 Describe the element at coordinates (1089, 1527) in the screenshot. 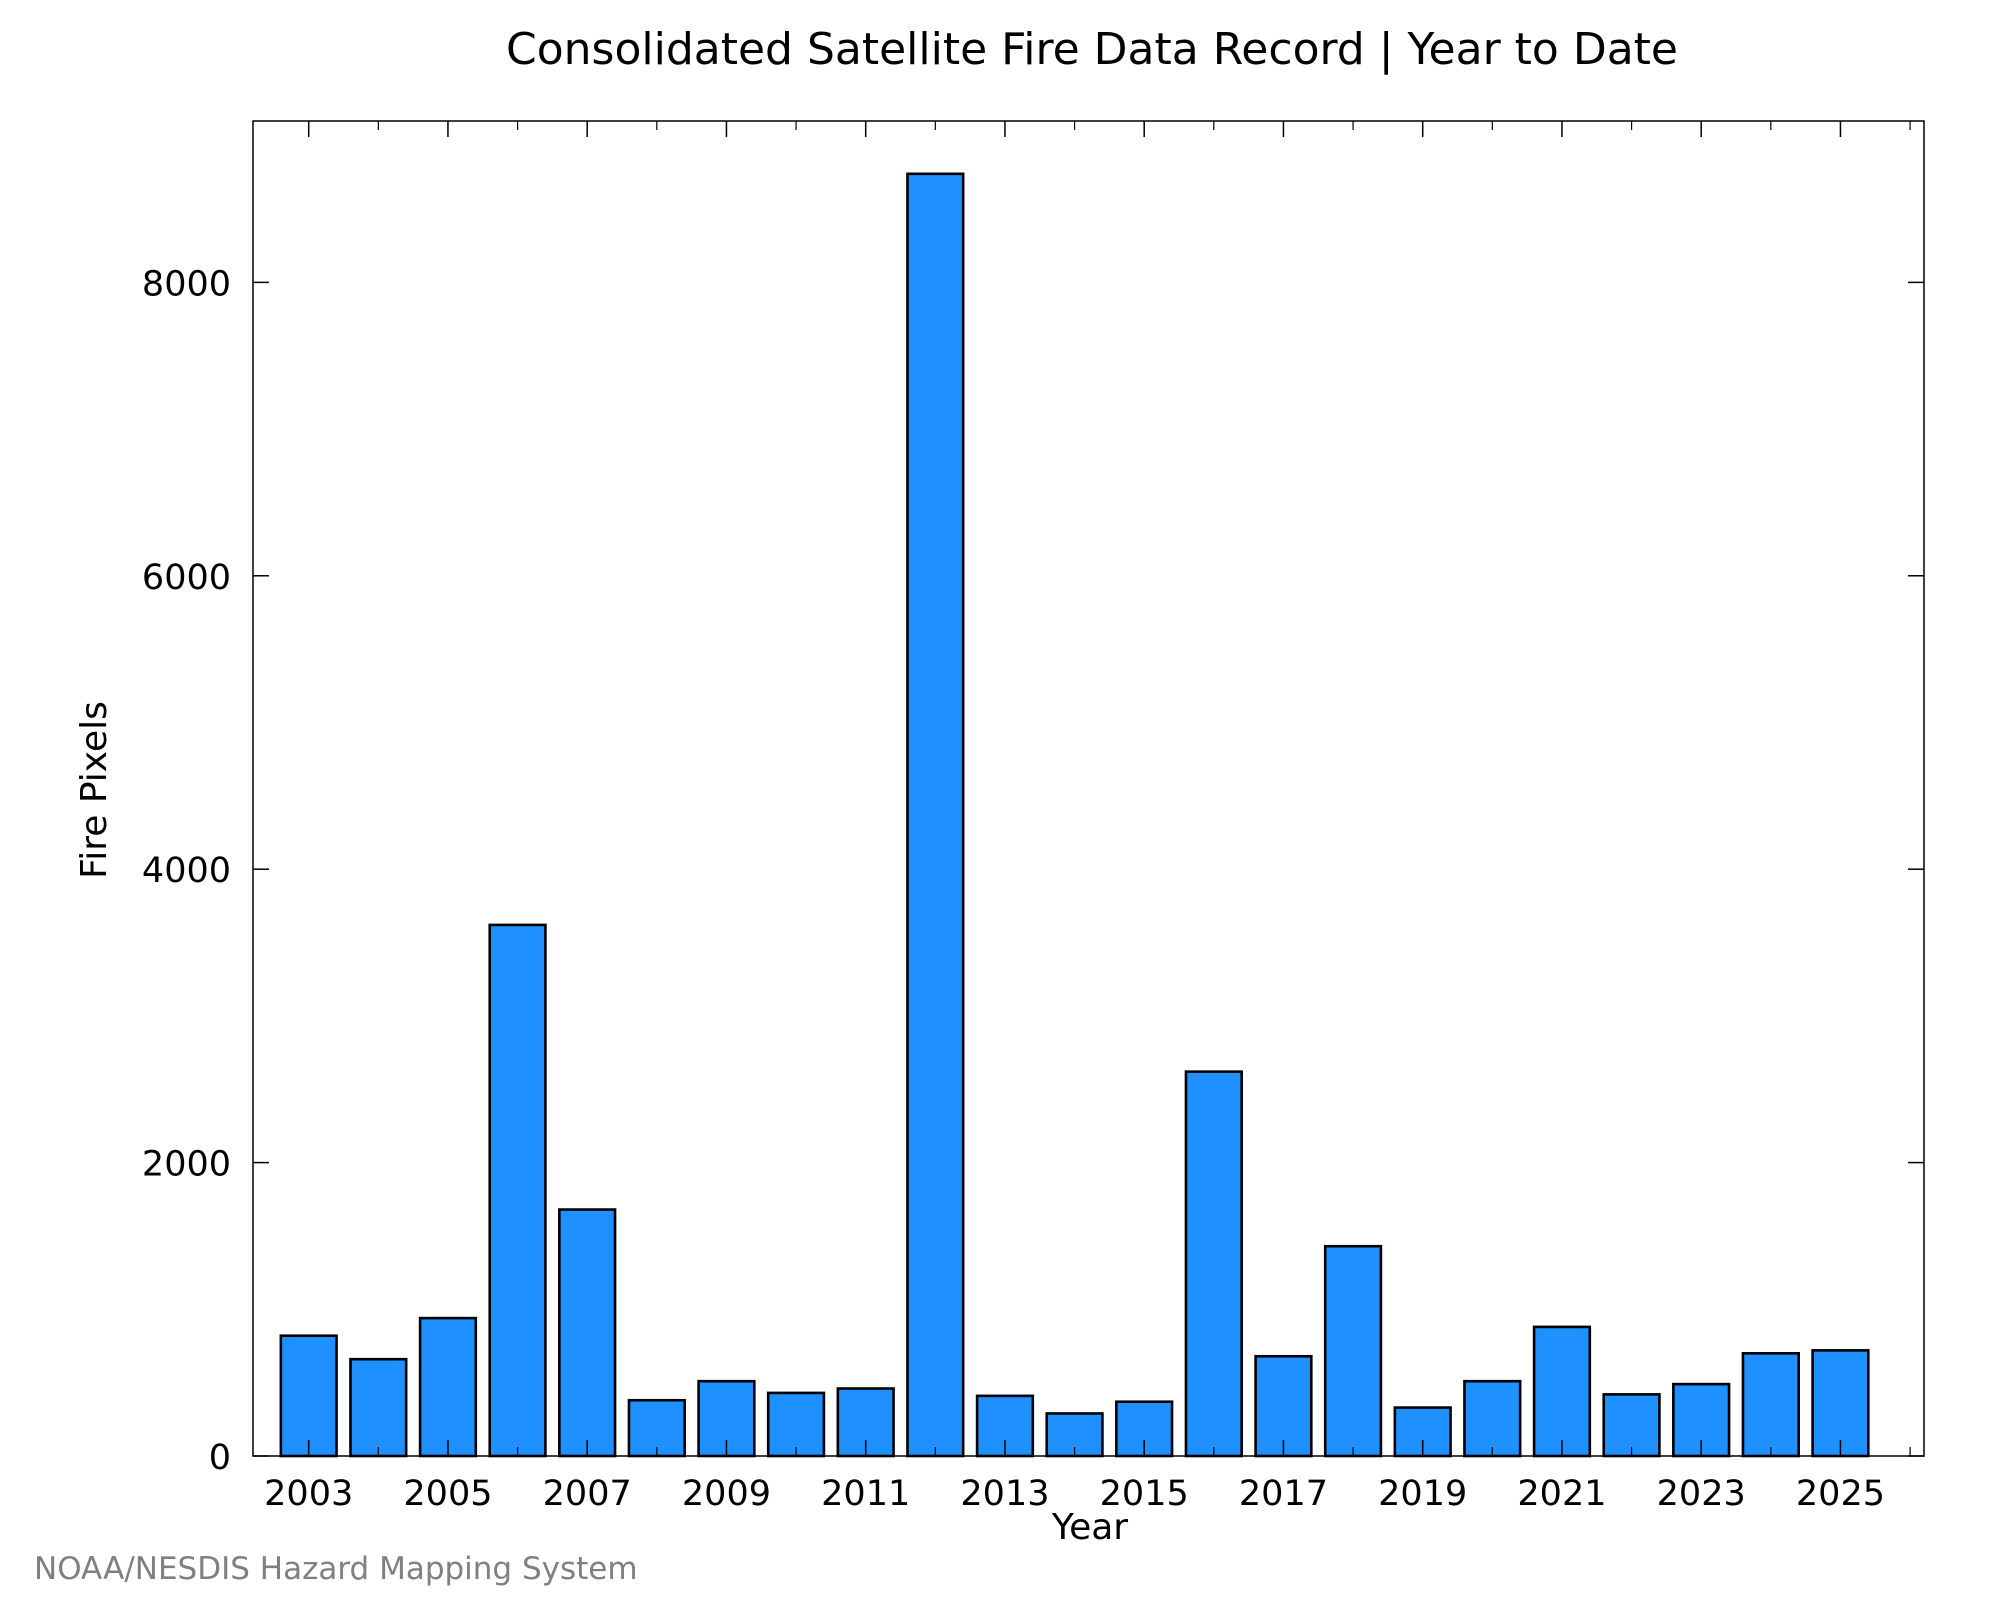

I see `x-axis-label: Year` at that location.